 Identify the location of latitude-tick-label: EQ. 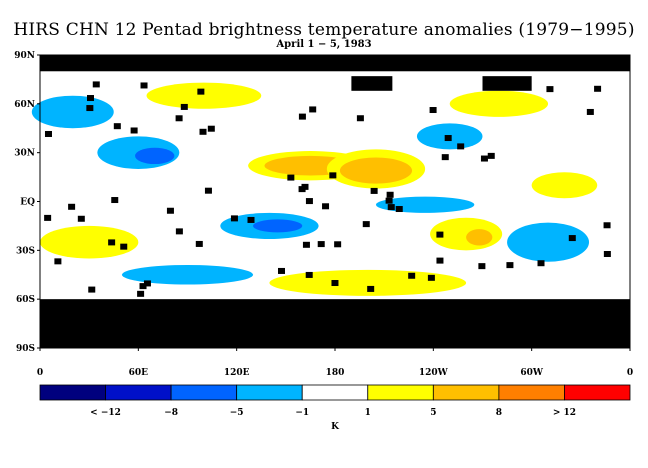
(27, 203).